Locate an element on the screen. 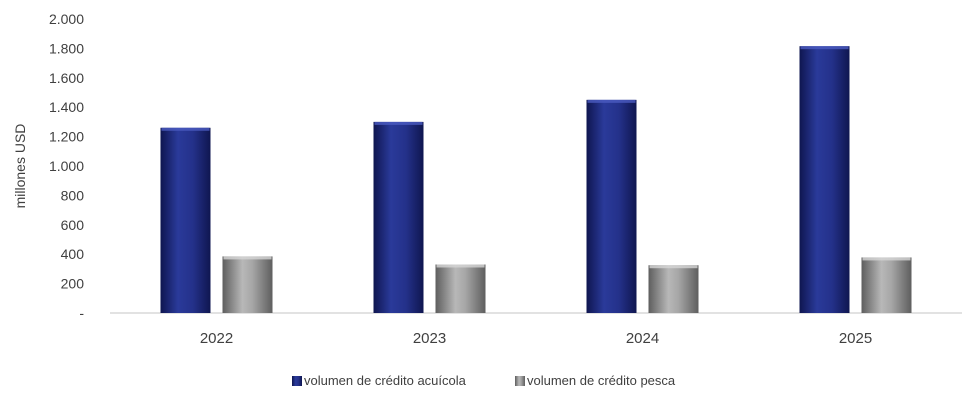 The image size is (965, 394). y-tick-label: 2.000 is located at coordinates (66, 19).